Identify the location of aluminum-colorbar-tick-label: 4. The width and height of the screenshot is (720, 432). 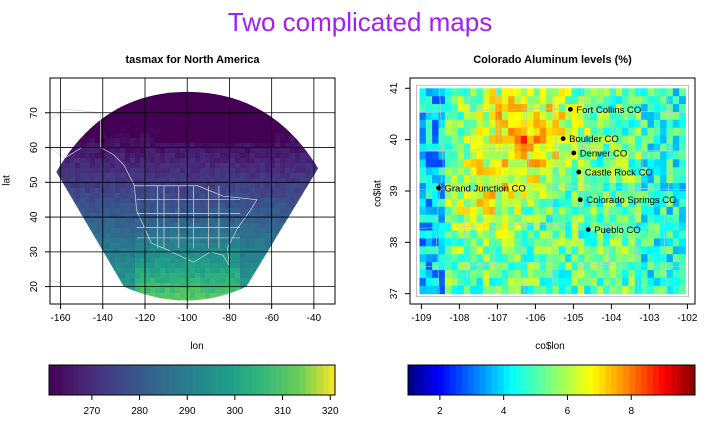
(504, 411).